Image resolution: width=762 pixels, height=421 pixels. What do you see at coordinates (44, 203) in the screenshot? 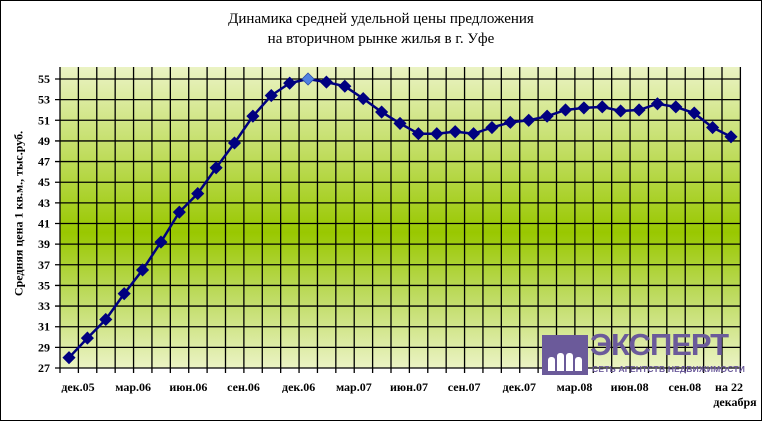
I see `y-tick-label: 43` at bounding box center [44, 203].